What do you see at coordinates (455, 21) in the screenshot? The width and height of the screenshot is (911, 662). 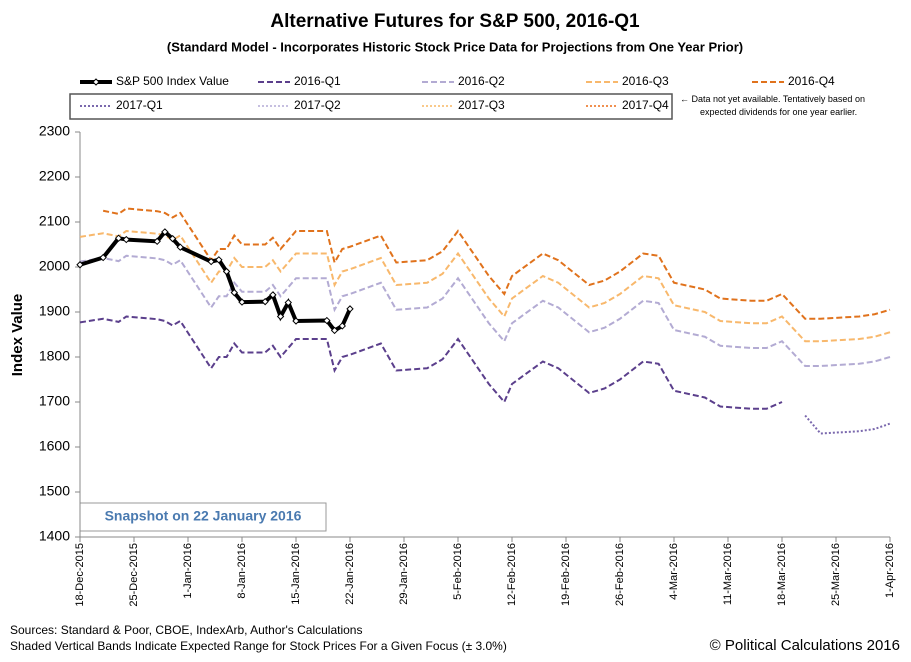 I see `chart-title: Alternative Futures for S&P 500, 2016-Q1` at bounding box center [455, 21].